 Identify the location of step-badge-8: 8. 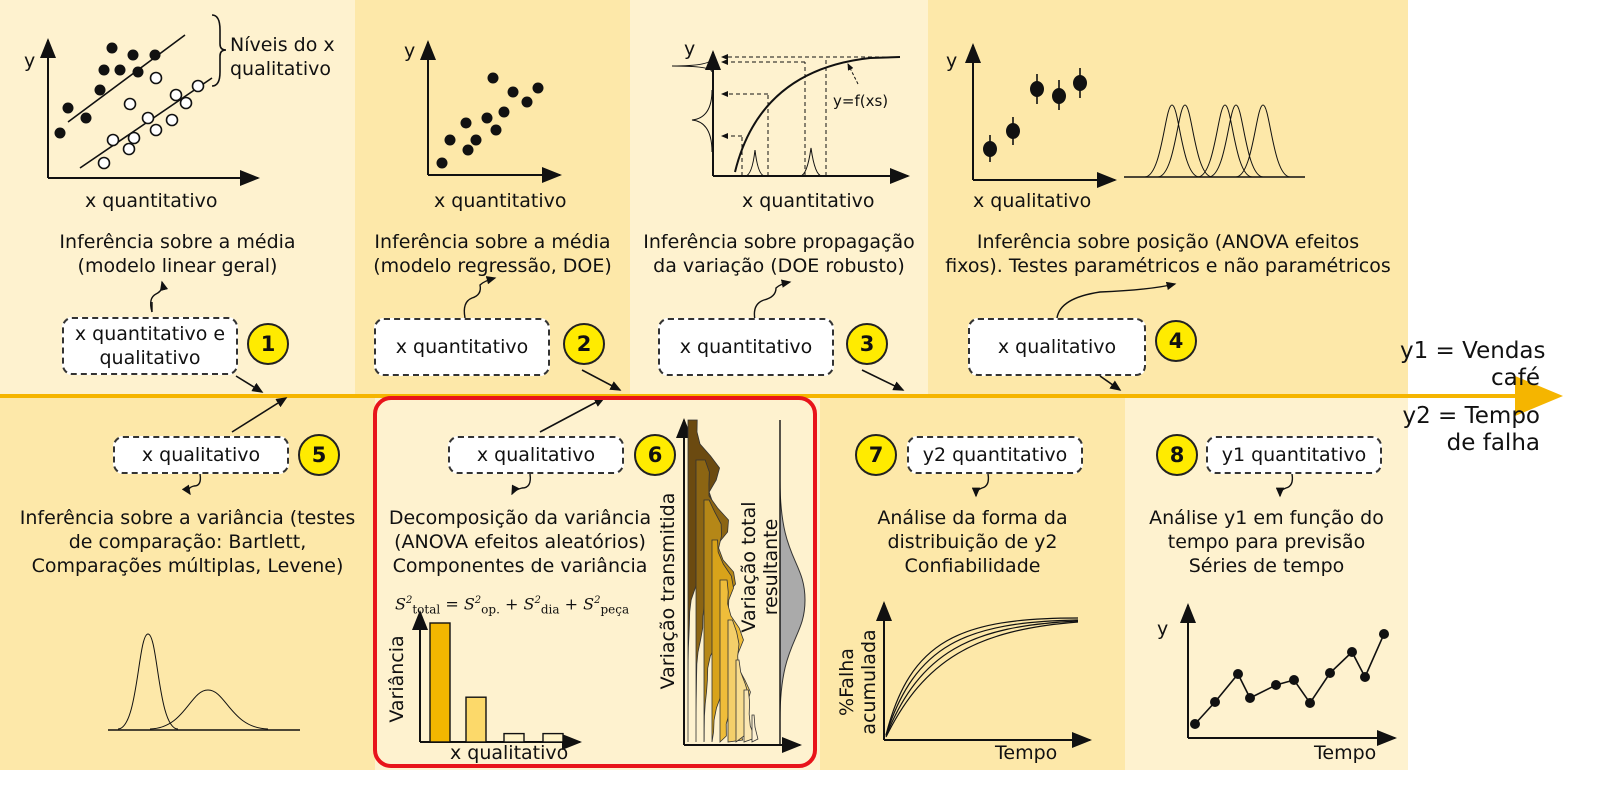
(1177, 455).